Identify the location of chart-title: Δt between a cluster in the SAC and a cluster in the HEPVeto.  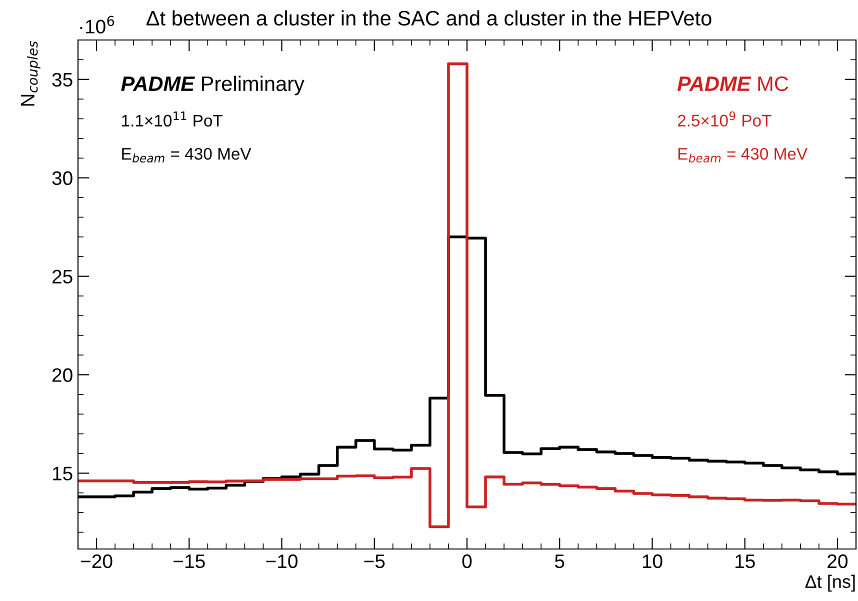
(429, 18).